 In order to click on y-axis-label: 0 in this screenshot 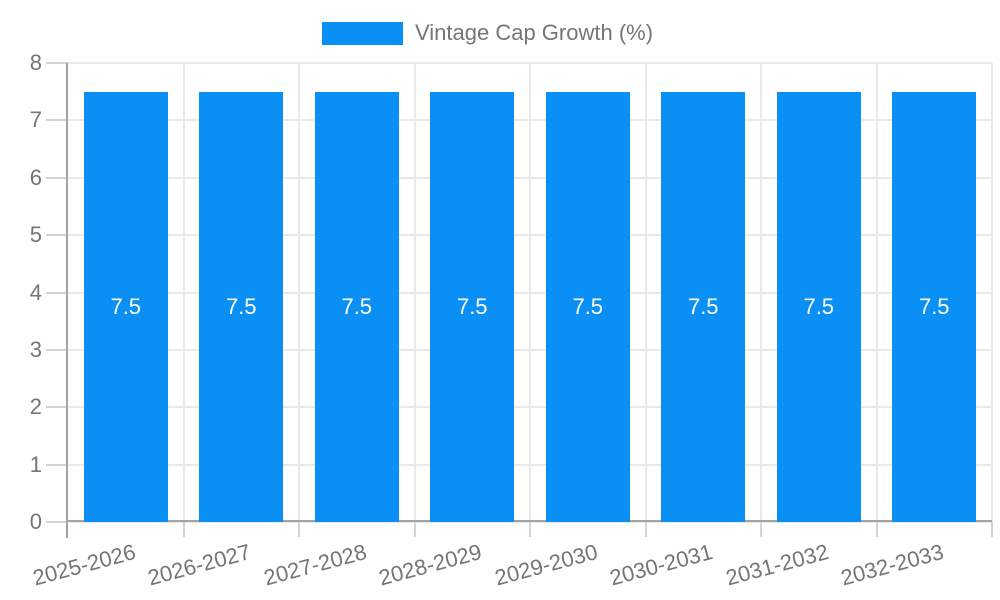, I will do `click(35, 521)`.